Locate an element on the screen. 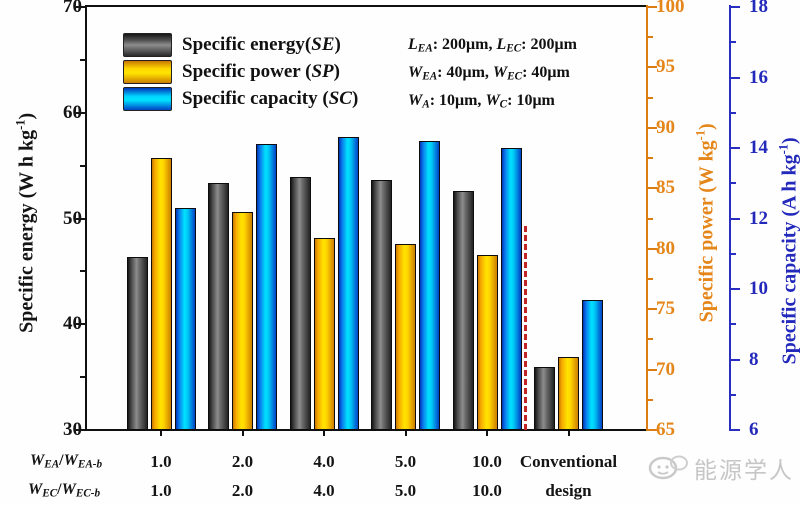  axis-tick-label: 80 is located at coordinates (665, 248).